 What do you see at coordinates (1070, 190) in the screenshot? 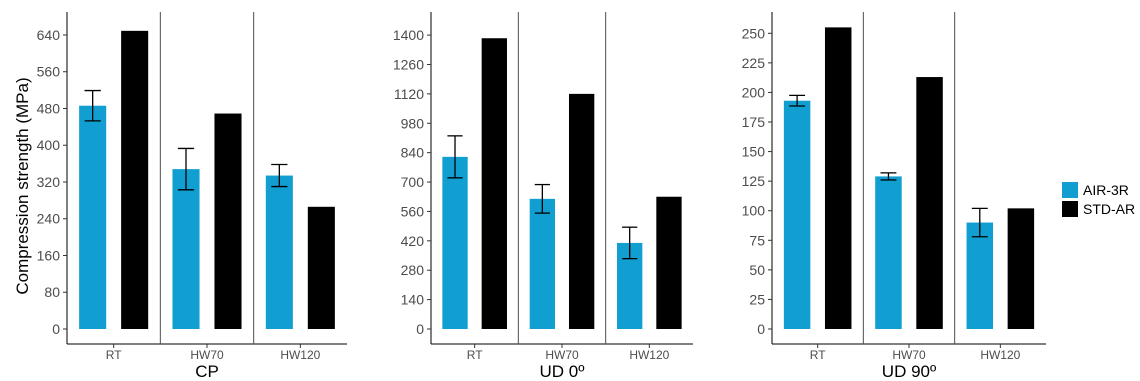
I see `legend-swatch-air-3r` at bounding box center [1070, 190].